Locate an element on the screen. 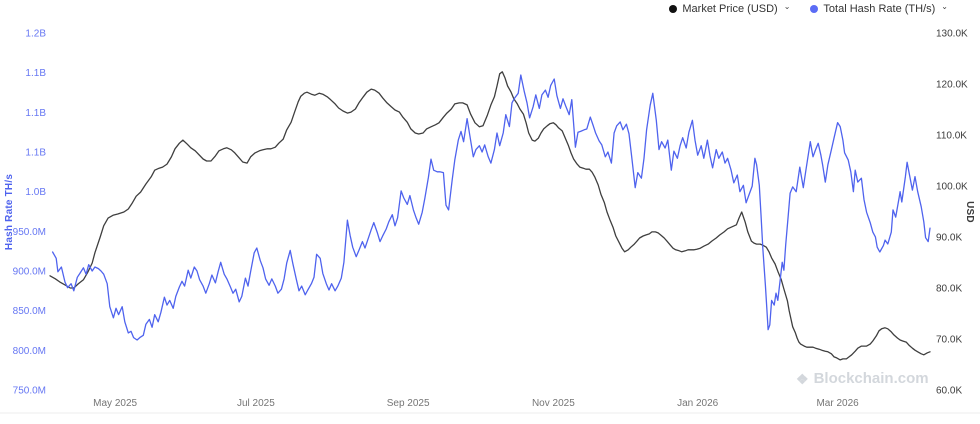 This screenshot has height=424, width=980. hash-rate-dot-icon is located at coordinates (814, 9).